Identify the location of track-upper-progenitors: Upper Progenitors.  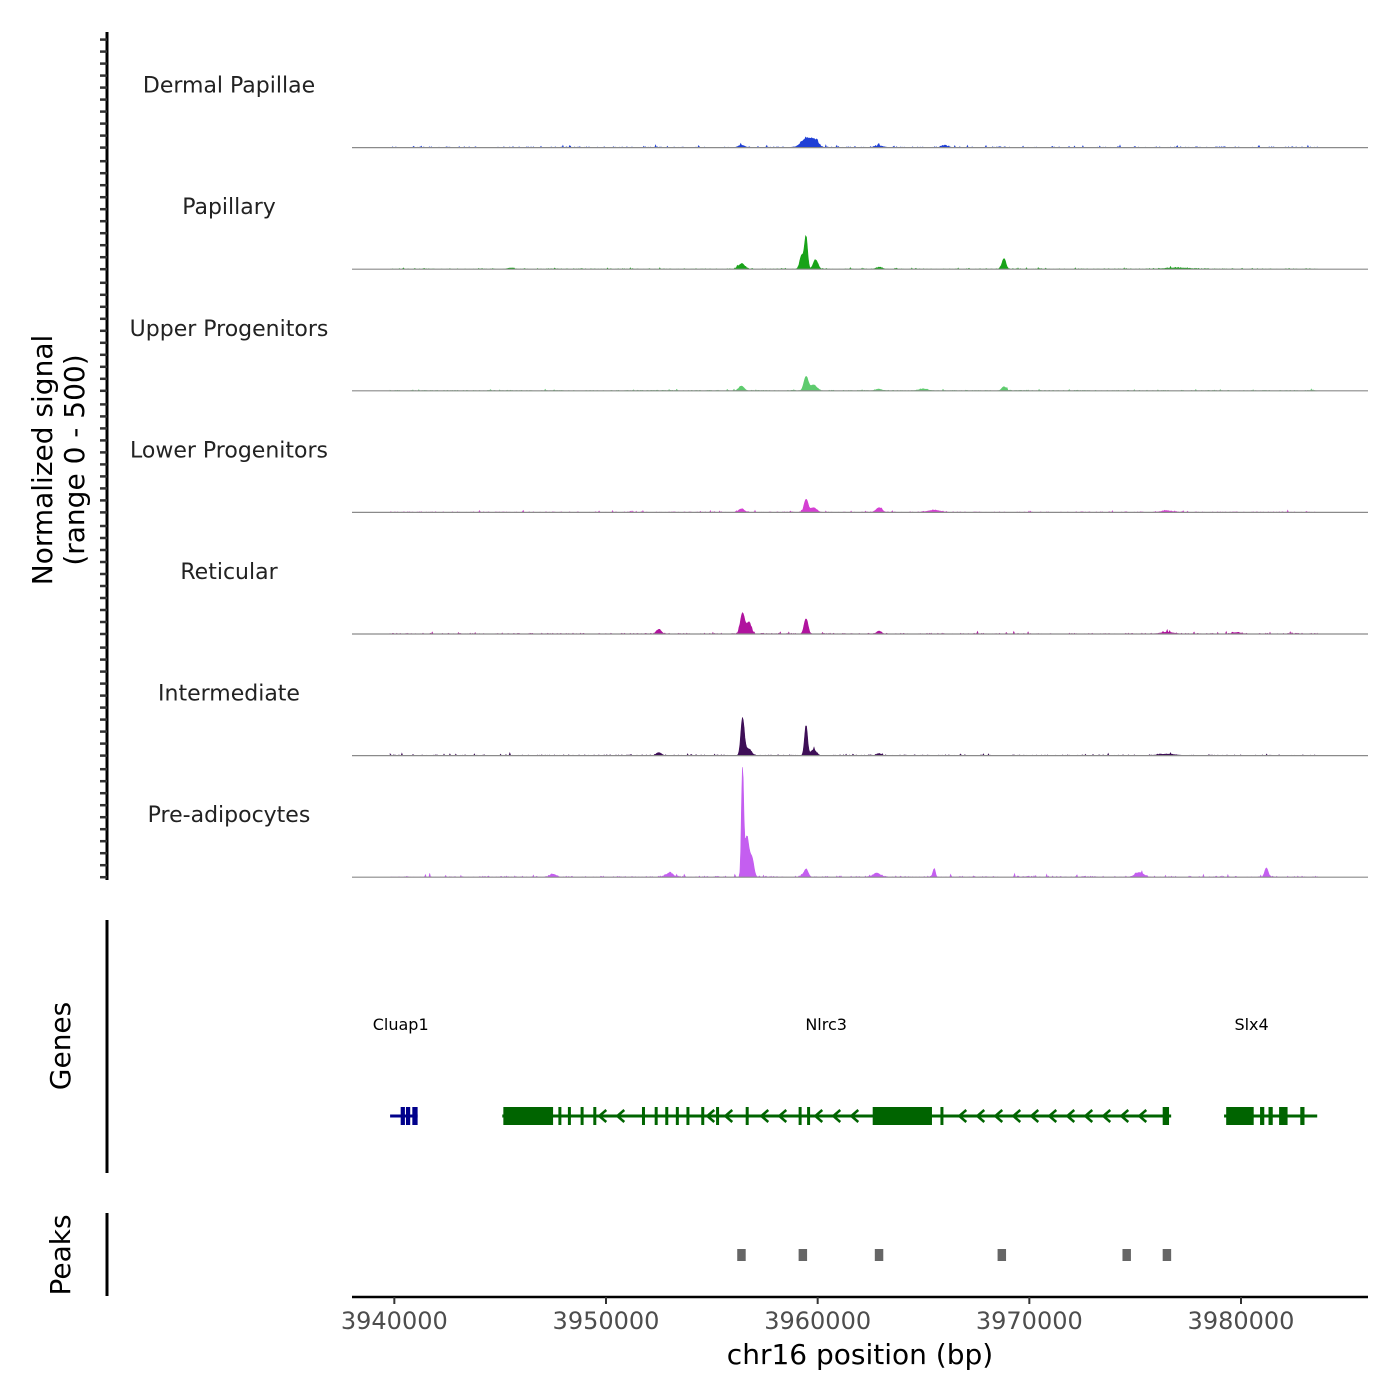
(749, 354).